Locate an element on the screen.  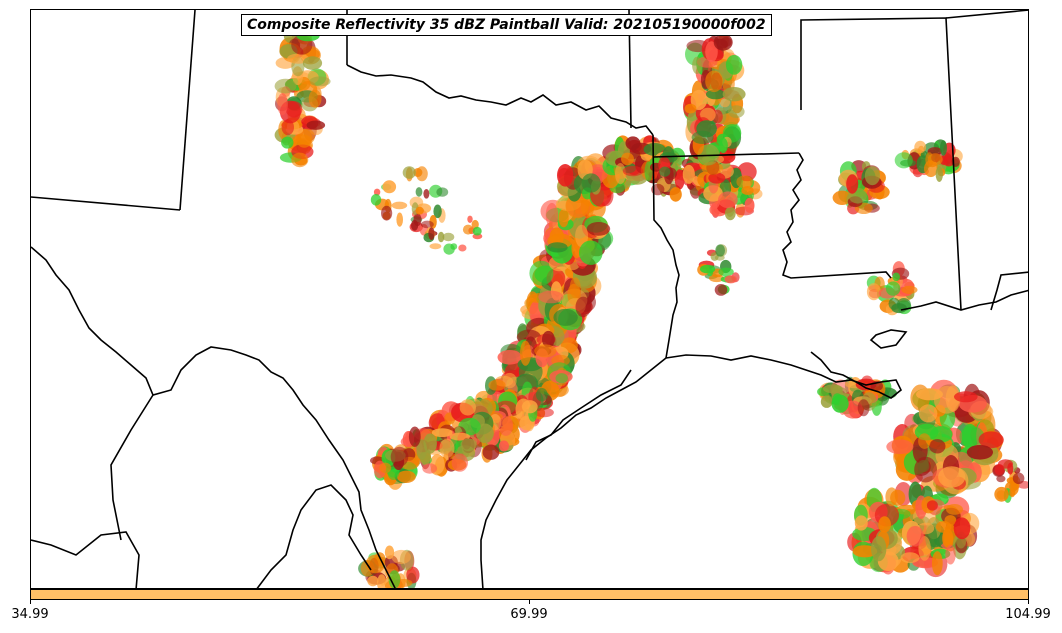
border-red-river is located at coordinates (500, 100).